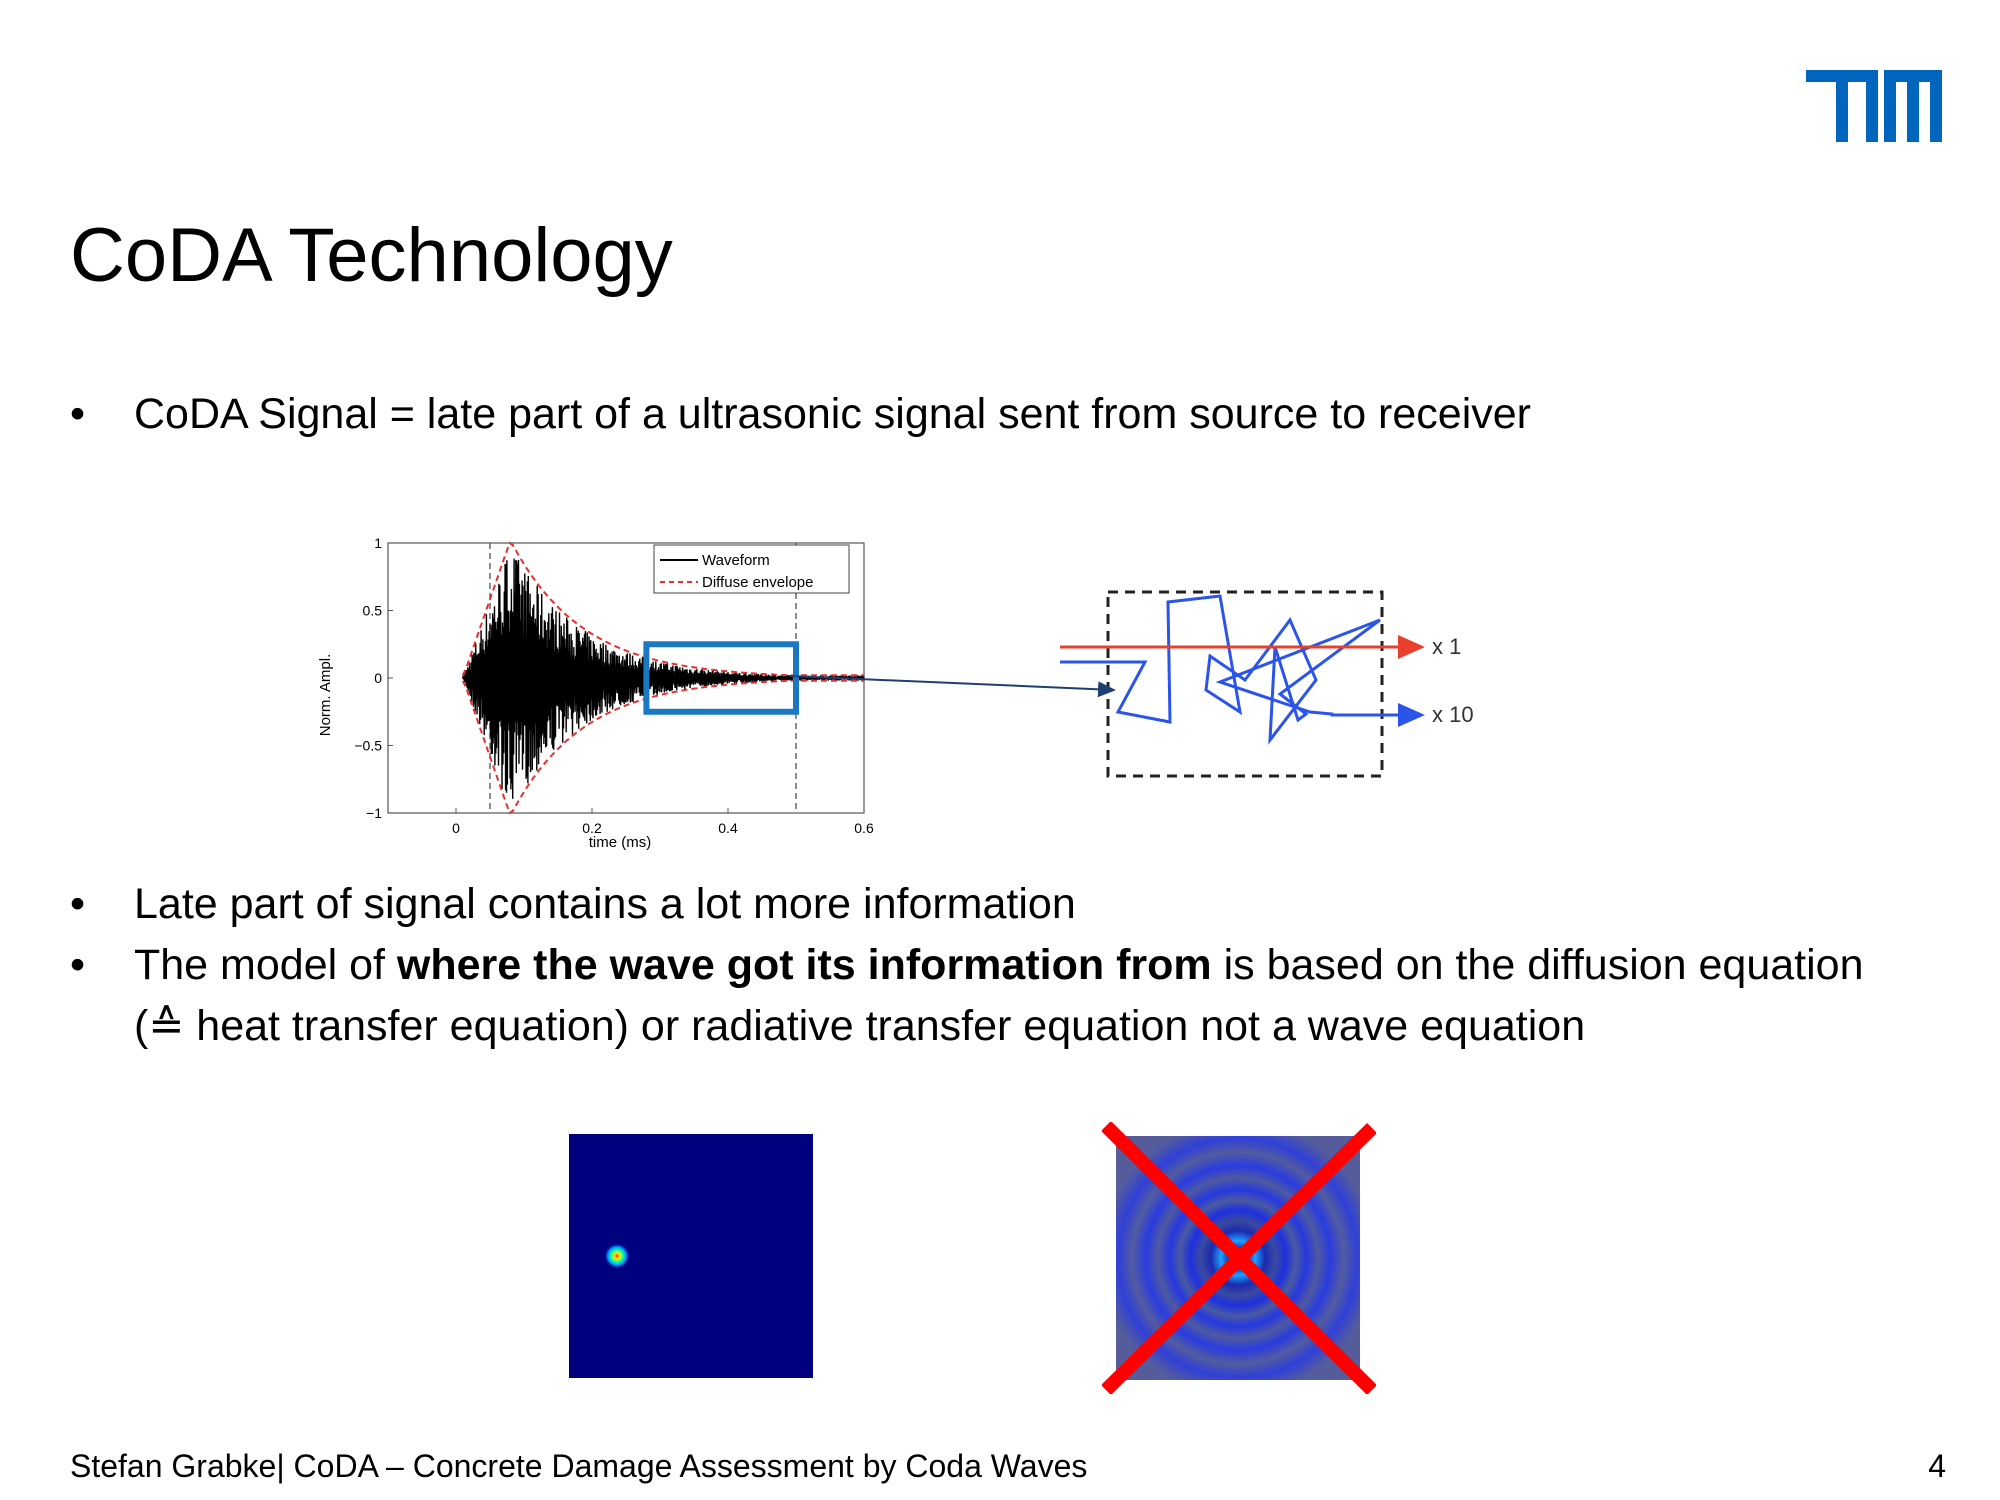  Describe the element at coordinates (728, 828) in the screenshot. I see `chart-x-tick-label: 0.4` at that location.